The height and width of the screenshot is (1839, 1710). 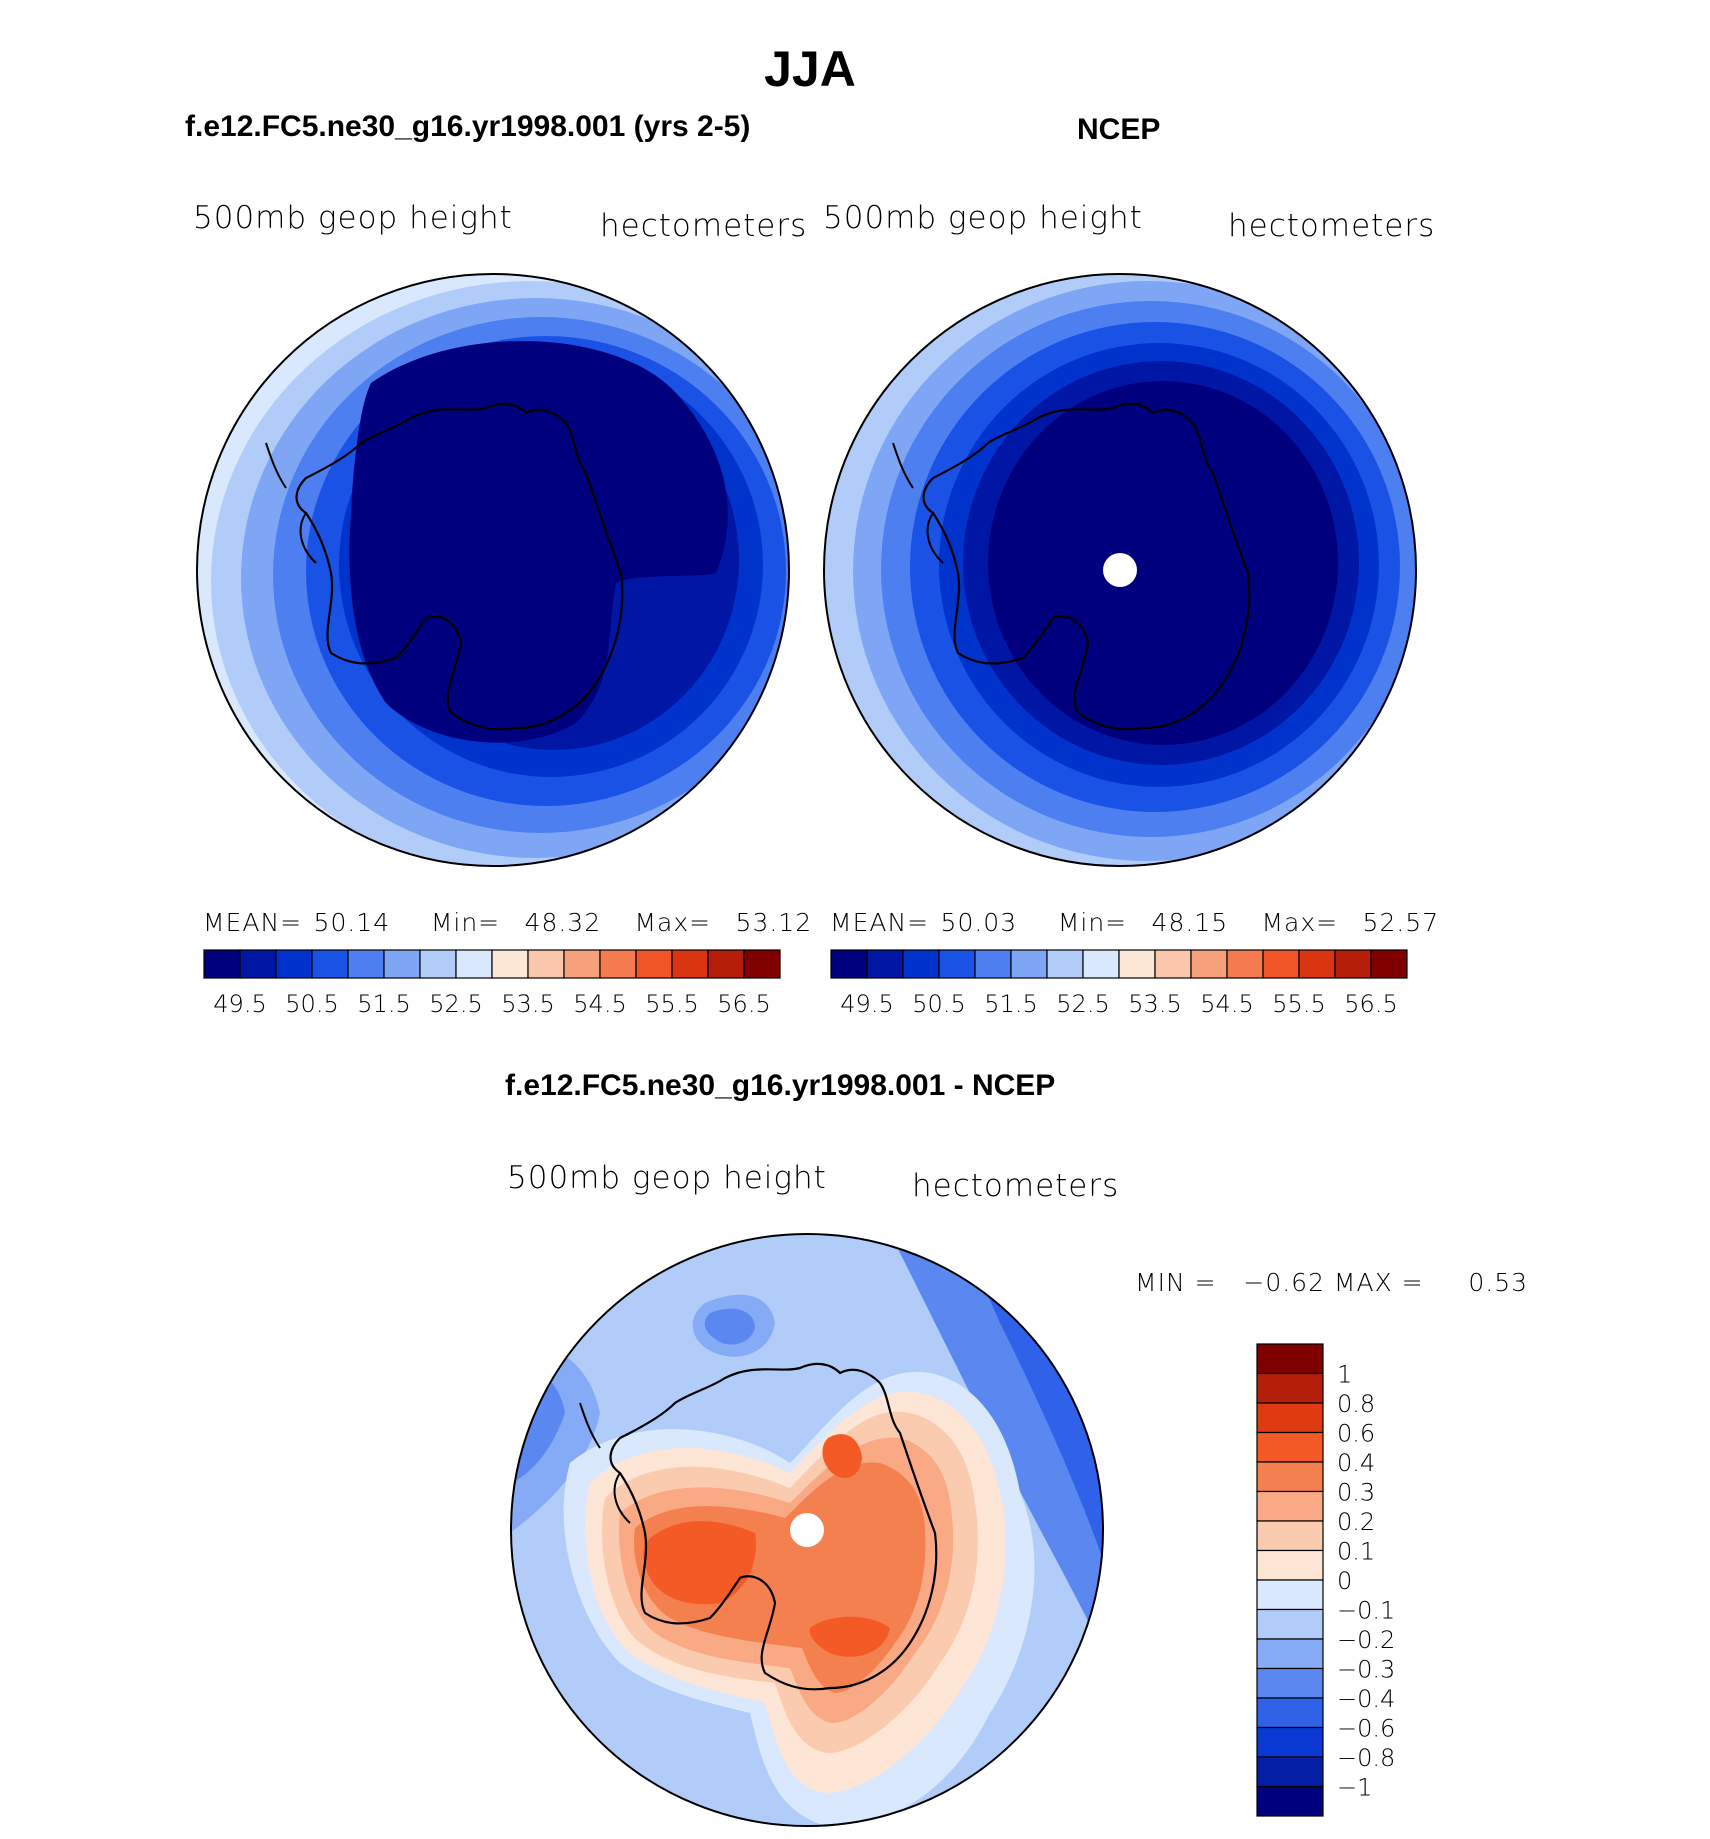 What do you see at coordinates (780, 1085) in the screenshot?
I see `diff-panel-title: f.e12.FC5.ne30_g16.yr1998.001 - NCEP` at bounding box center [780, 1085].